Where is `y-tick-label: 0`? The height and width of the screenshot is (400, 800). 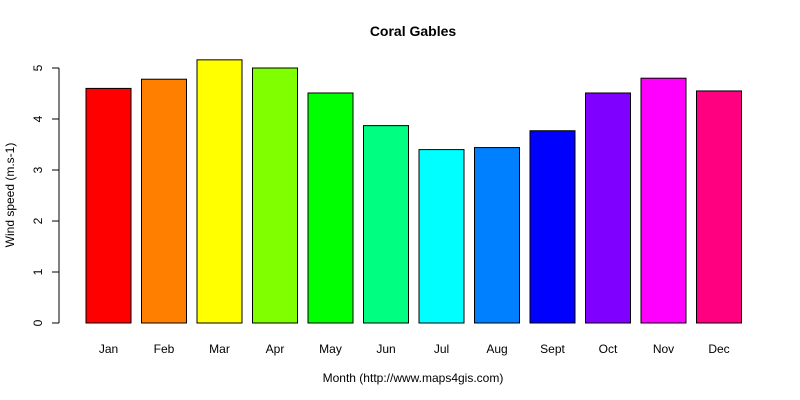 y-tick-label: 0 is located at coordinates (38, 322).